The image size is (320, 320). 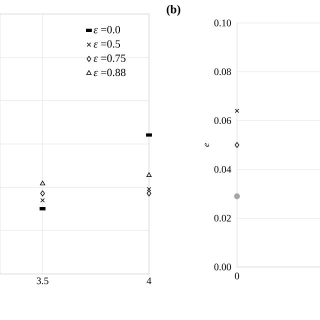 What do you see at coordinates (222, 218) in the screenshot?
I see `y-tick-label: 0.02` at bounding box center [222, 218].